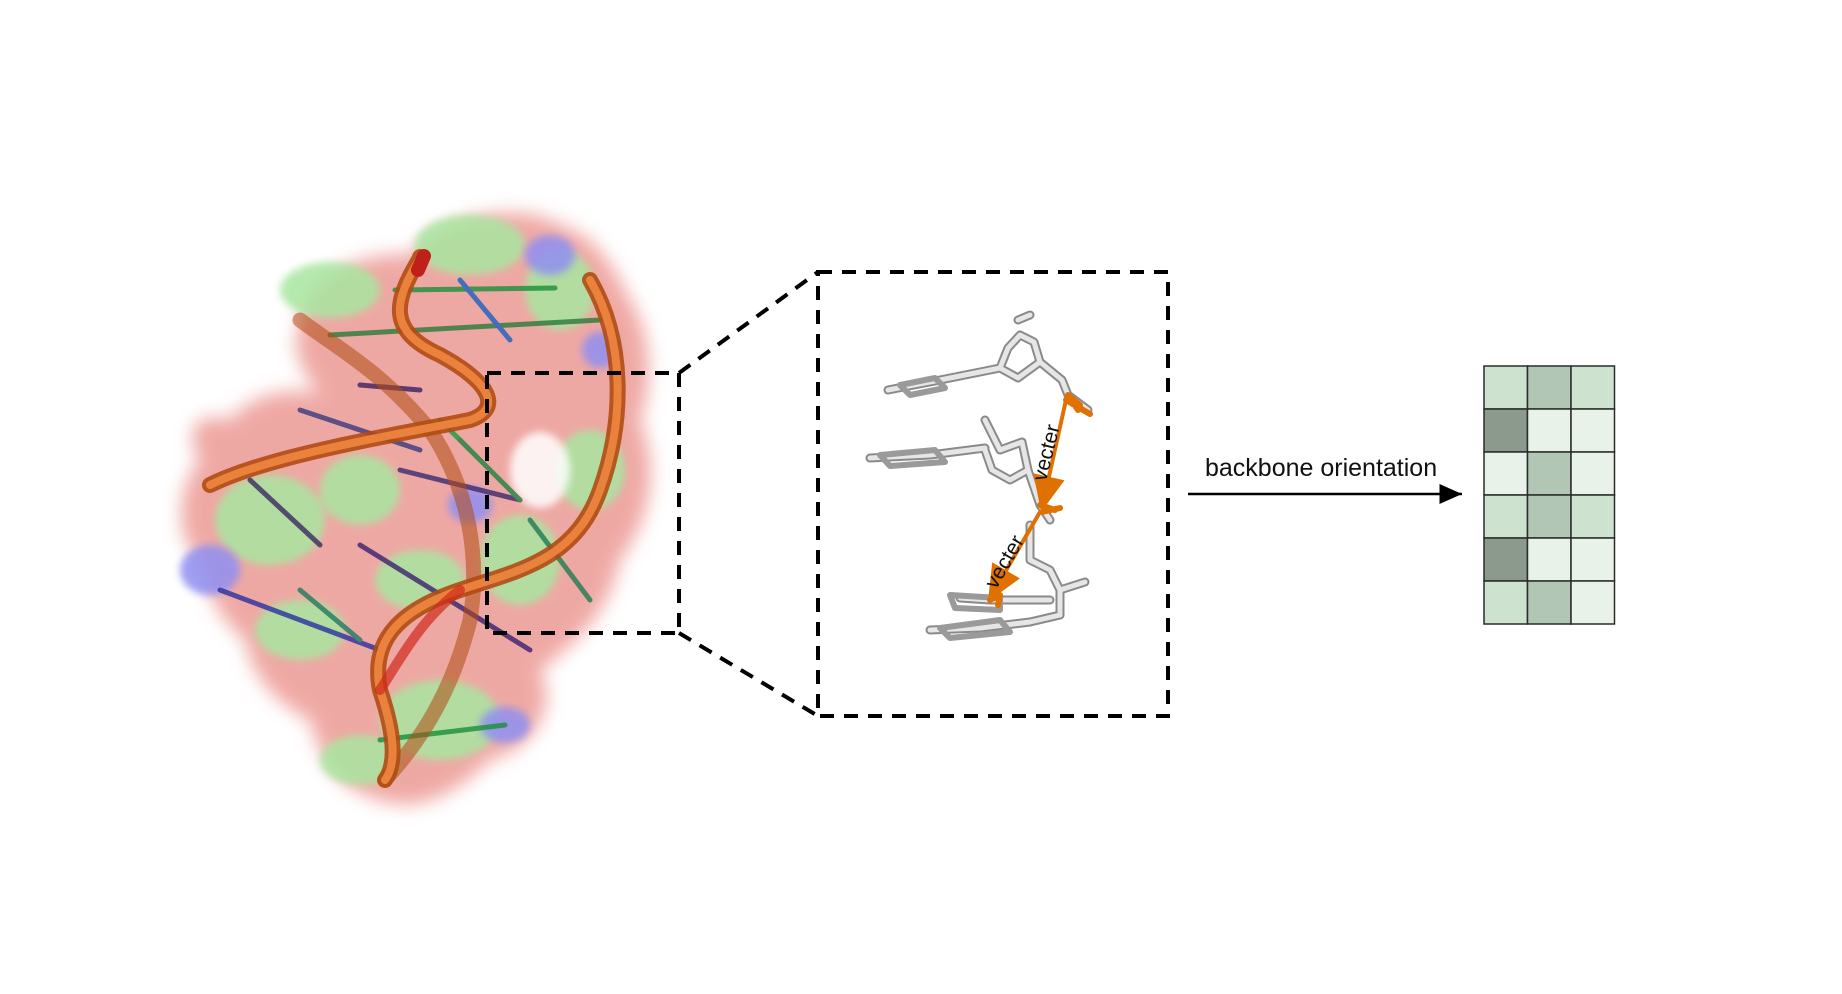  Describe the element at coordinates (540, 470) in the screenshot. I see `surface-cavity` at that location.